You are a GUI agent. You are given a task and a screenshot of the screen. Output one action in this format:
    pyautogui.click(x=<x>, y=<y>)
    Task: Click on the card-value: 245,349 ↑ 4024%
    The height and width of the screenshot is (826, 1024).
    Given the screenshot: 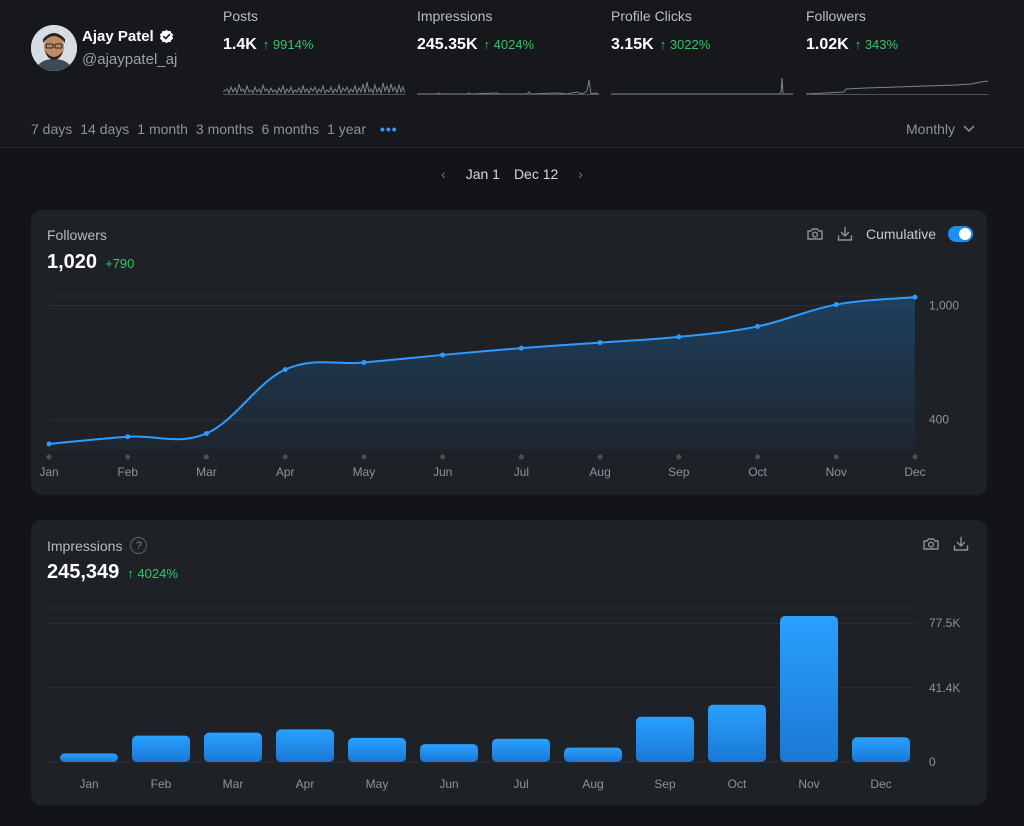 What is the action you would take?
    pyautogui.click(x=112, y=572)
    